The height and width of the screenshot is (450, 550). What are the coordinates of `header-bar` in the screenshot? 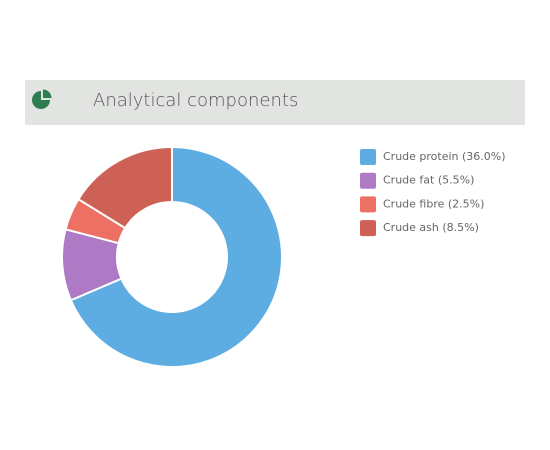 It's located at (275, 102).